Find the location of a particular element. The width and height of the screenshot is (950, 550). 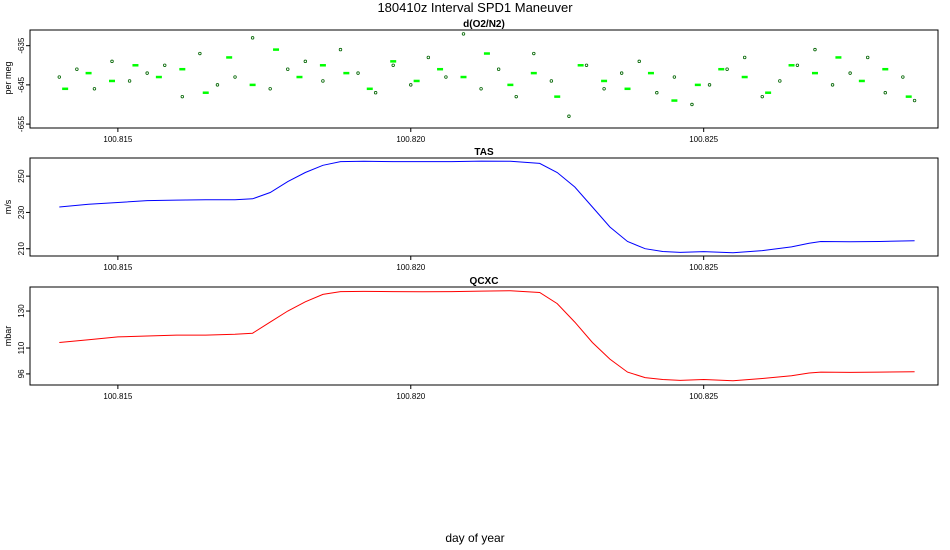

y-axis-o2n2: -635 -645 -655 is located at coordinates (23, 84).